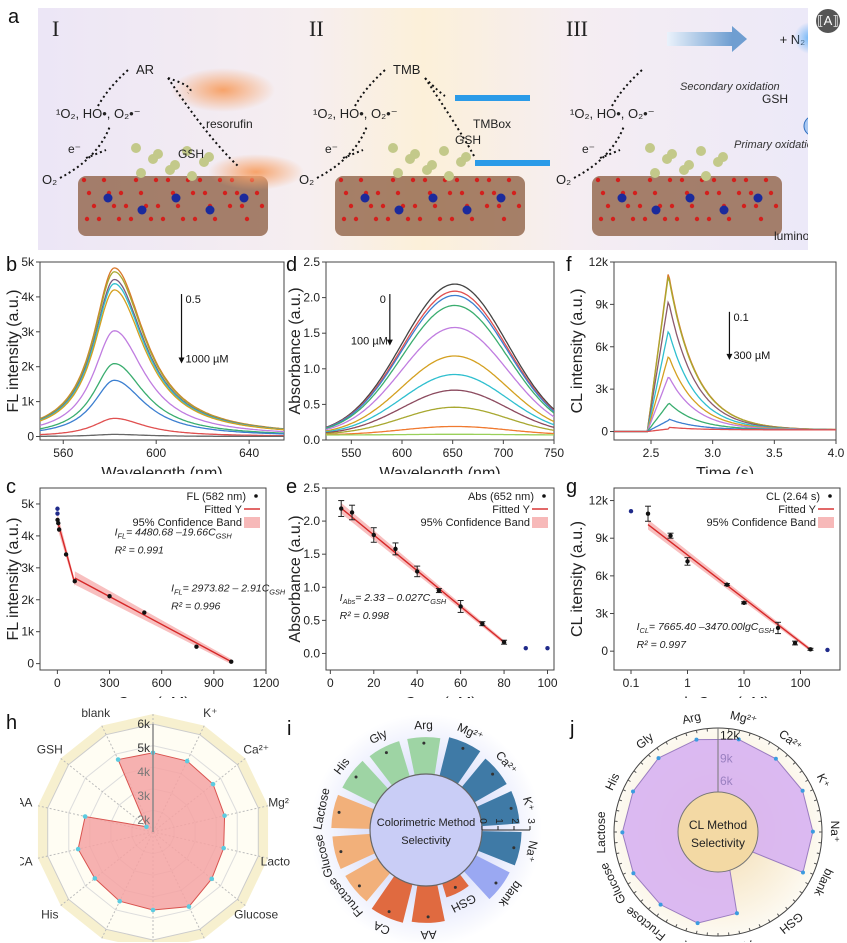 The image size is (847, 943). I want to click on y-tick-label: 2k, so click(28, 600).